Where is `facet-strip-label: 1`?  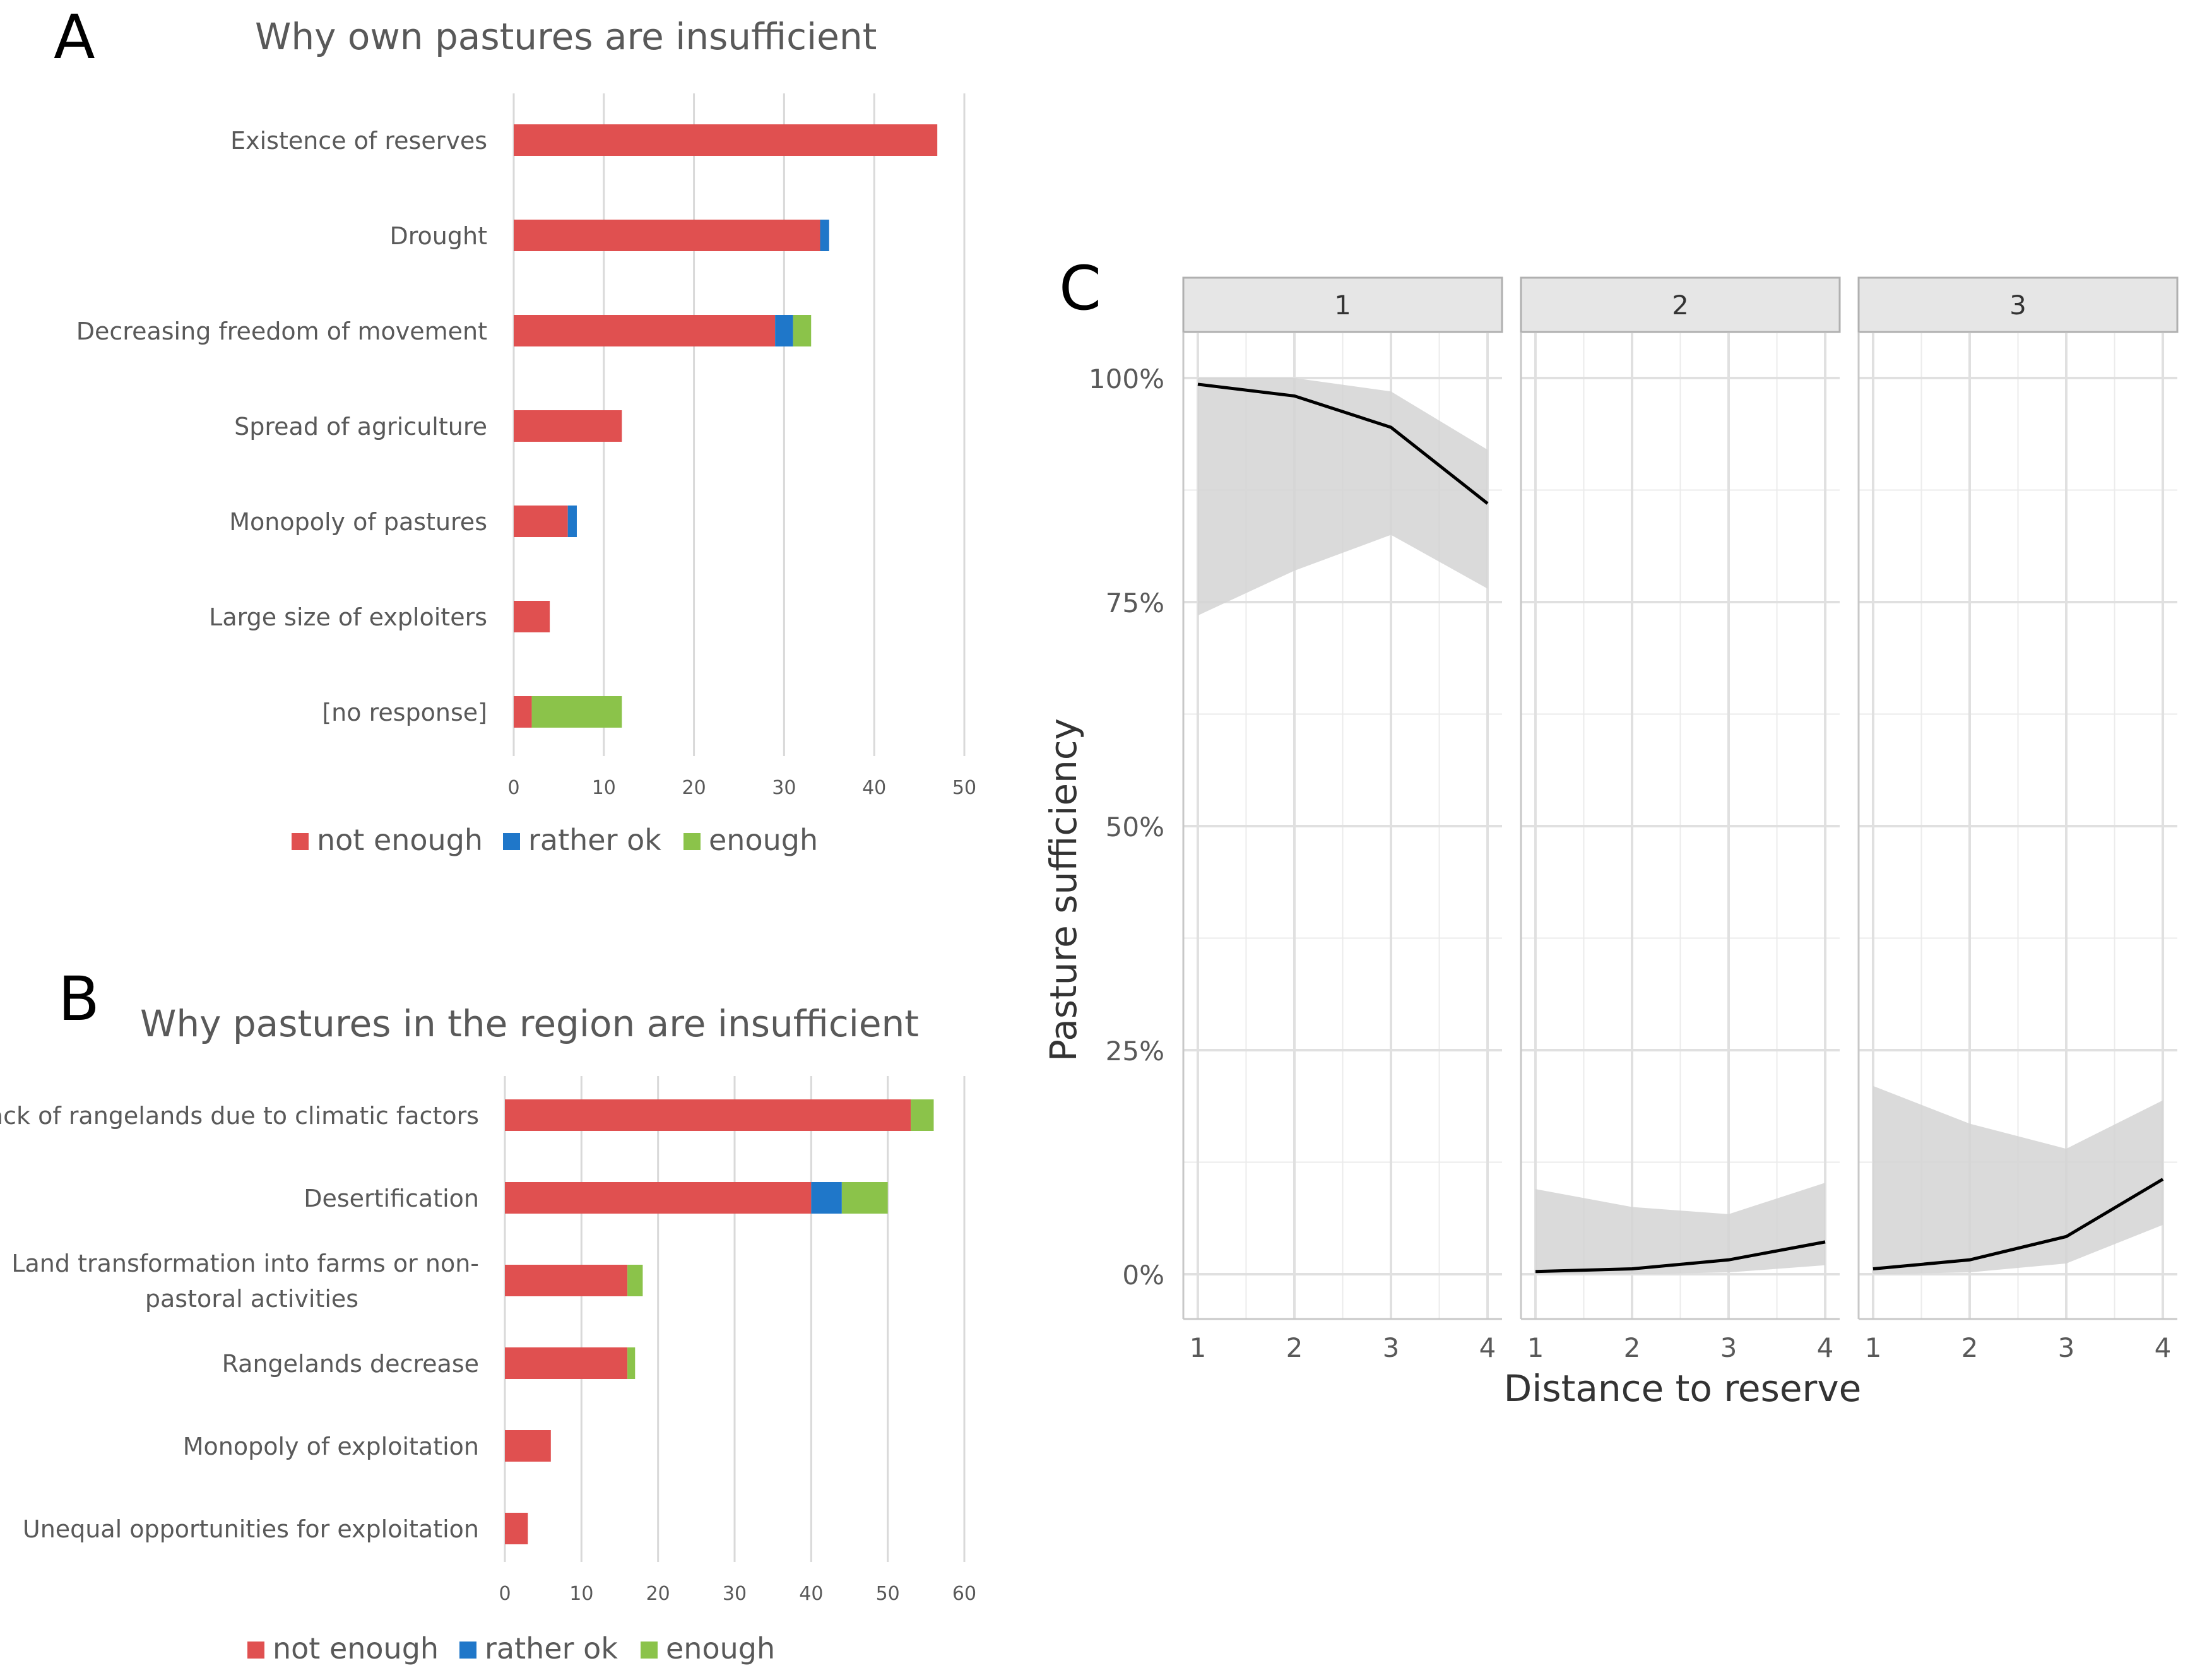
facet-strip-label: 1 is located at coordinates (1342, 305).